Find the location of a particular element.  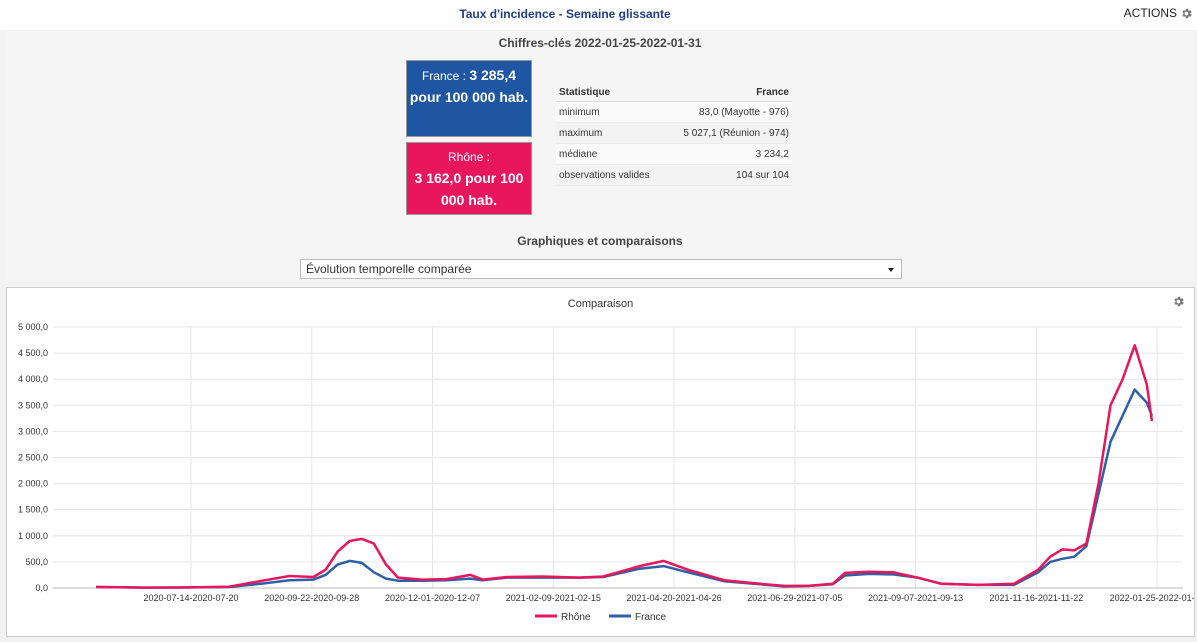

legend-label: Rhône is located at coordinates (576, 617).